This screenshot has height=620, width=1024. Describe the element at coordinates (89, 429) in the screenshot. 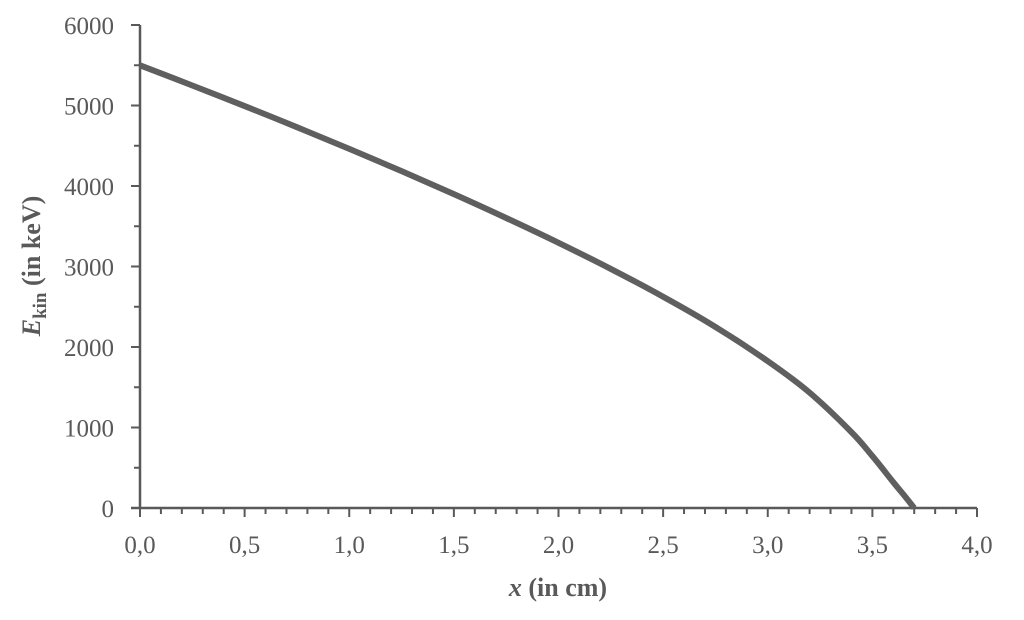

I see `y-tick-label: 1000` at that location.